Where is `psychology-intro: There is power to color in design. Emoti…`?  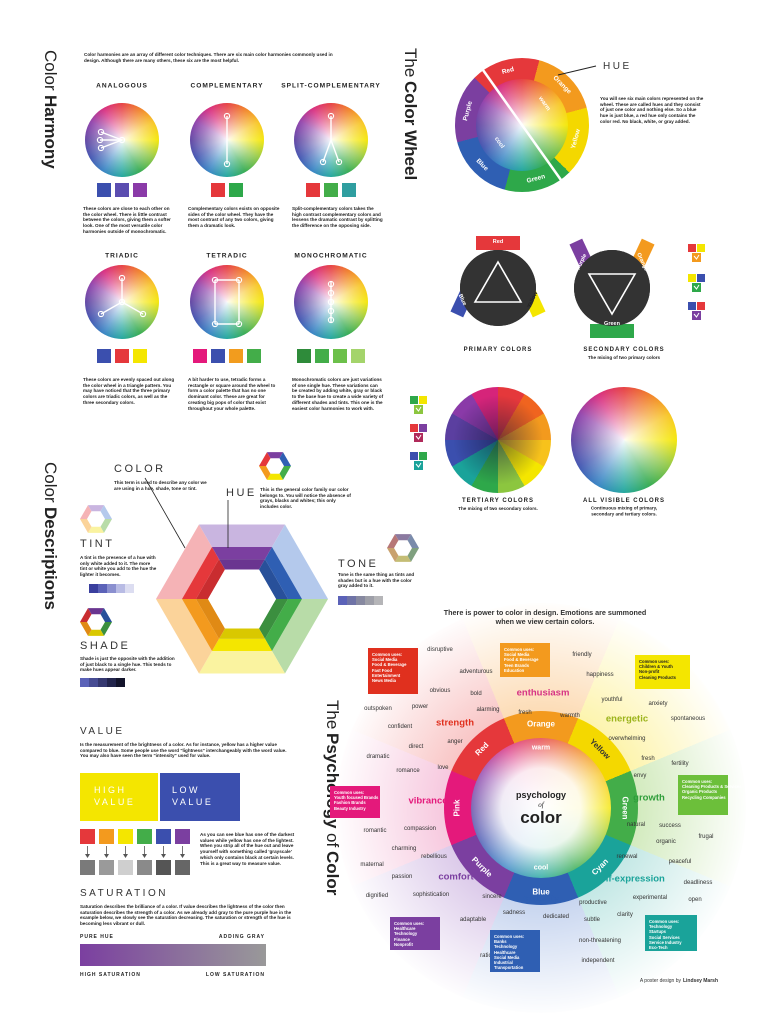
psychology-intro: There is power to color in design. Emoti… is located at coordinates (545, 617).